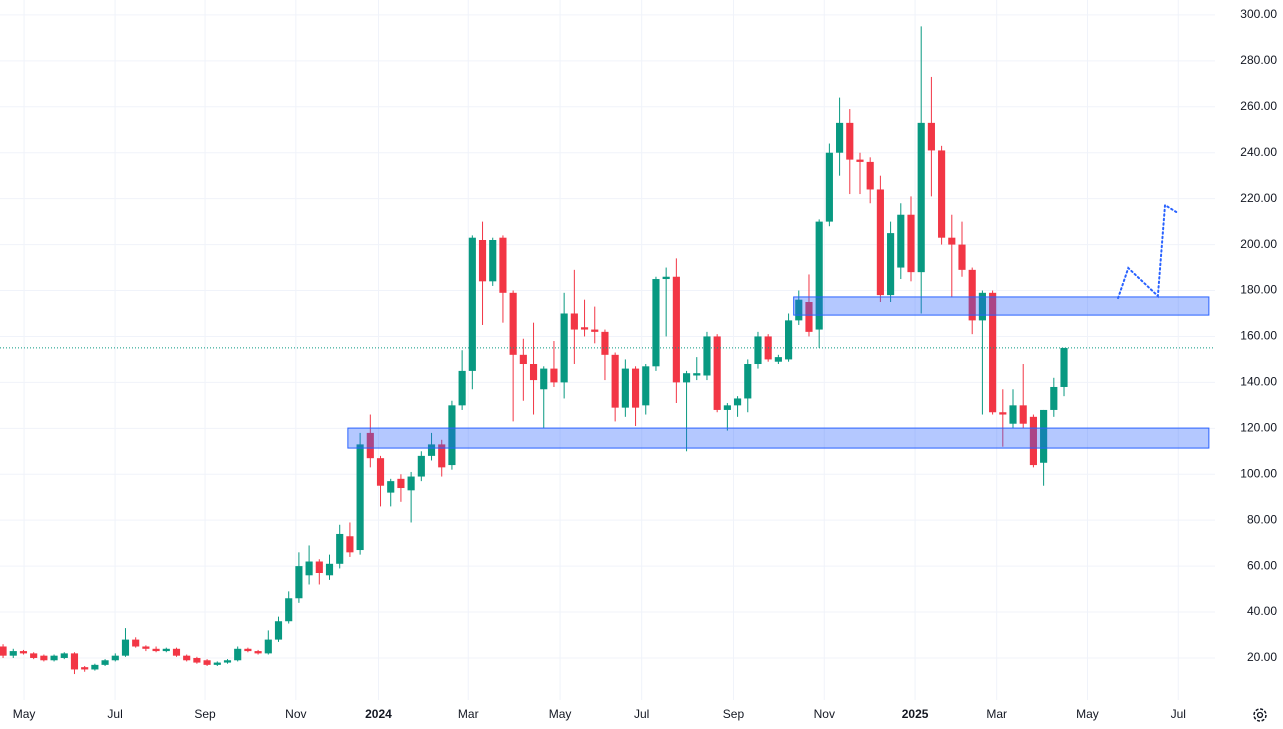  I want to click on x-tick-label: May, so click(1087, 714).